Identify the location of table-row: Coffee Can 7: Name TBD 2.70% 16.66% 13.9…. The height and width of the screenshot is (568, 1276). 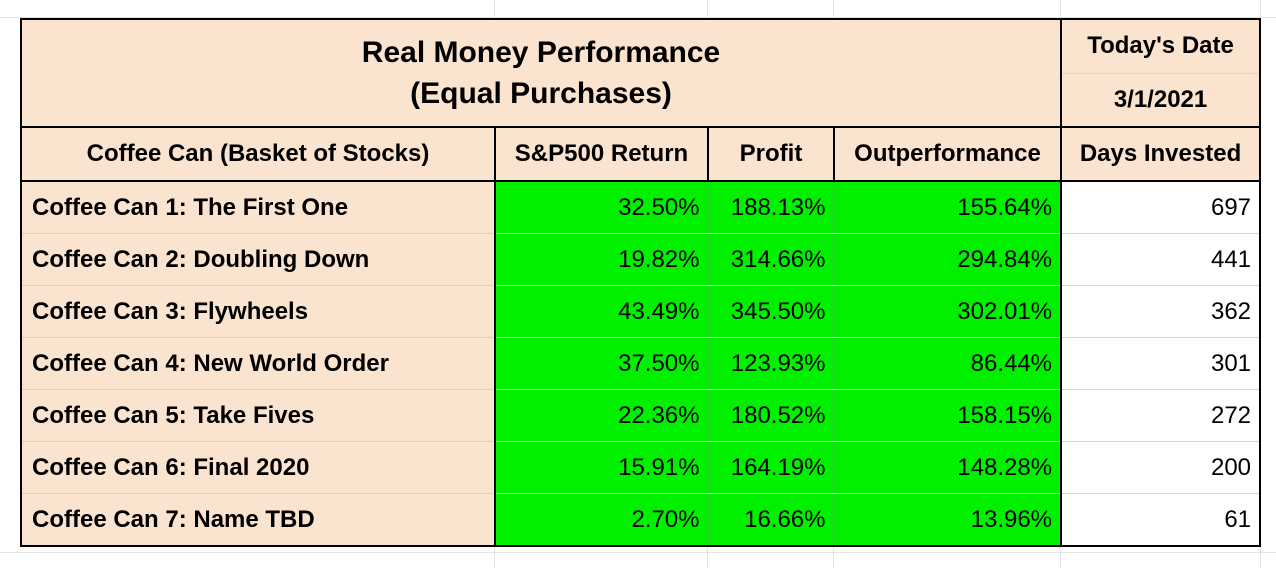
(641, 520).